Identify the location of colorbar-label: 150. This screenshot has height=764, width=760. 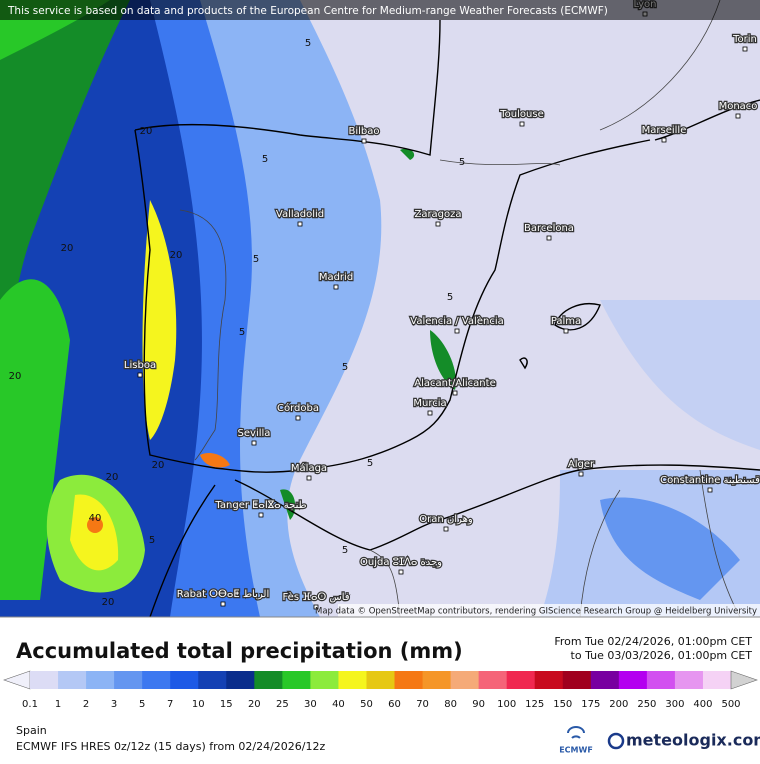
(562, 704).